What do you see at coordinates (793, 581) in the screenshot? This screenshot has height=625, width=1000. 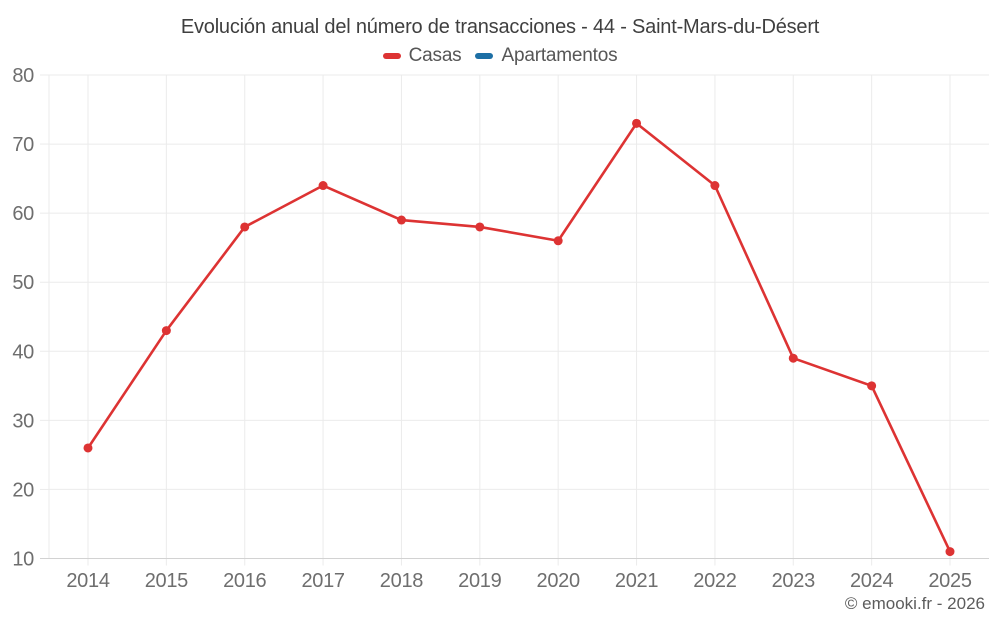 I see `x-tick-label: 2023` at bounding box center [793, 581].